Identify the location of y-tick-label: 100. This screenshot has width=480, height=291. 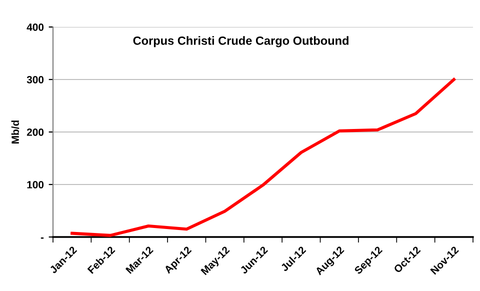
(35, 184).